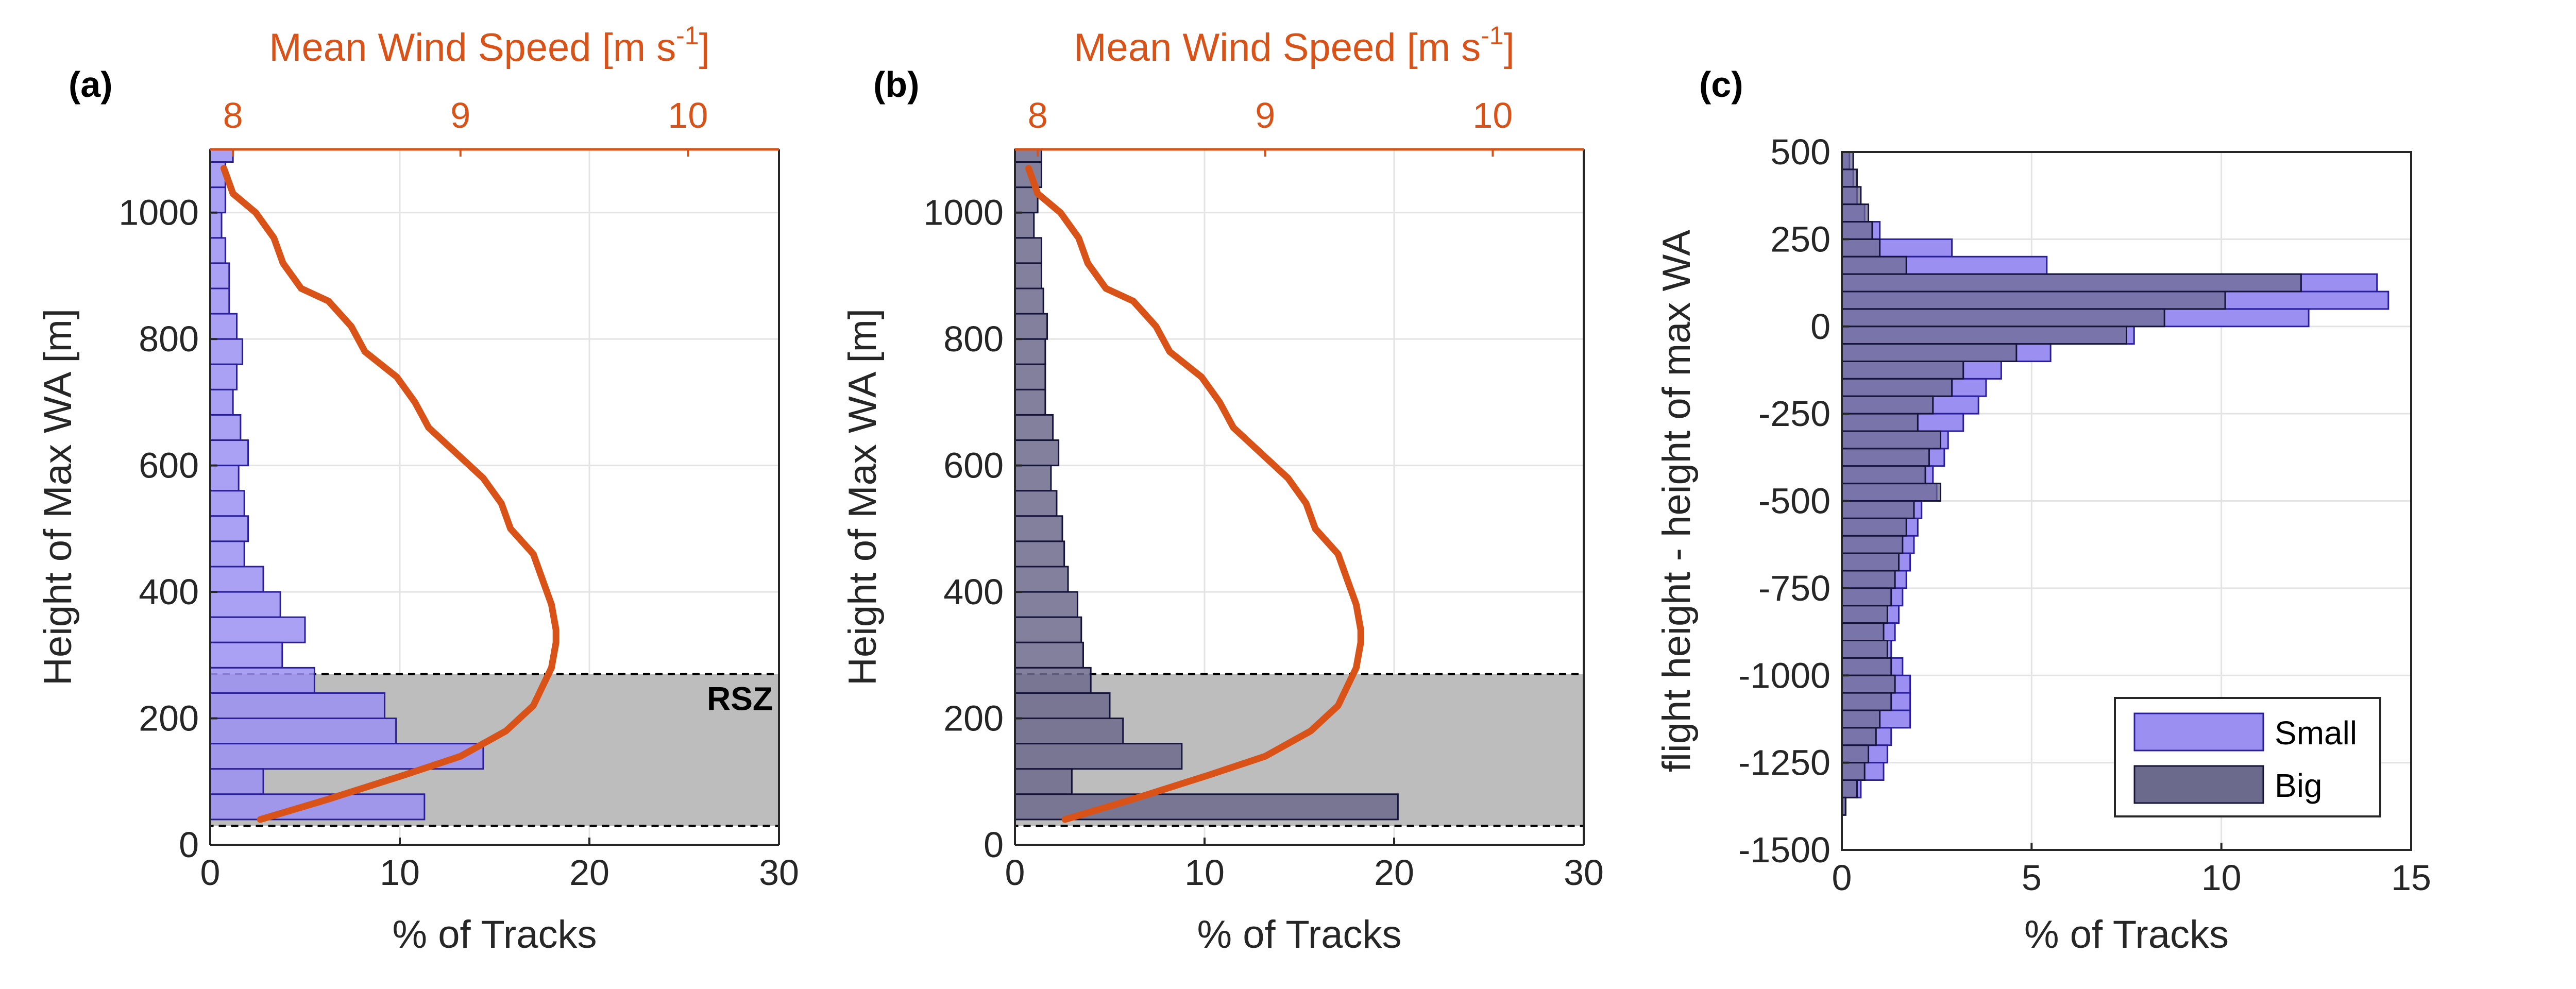 Image resolution: width=2576 pixels, height=989 pixels. Describe the element at coordinates (973, 718) in the screenshot. I see `y-tick-label: 200` at that location.